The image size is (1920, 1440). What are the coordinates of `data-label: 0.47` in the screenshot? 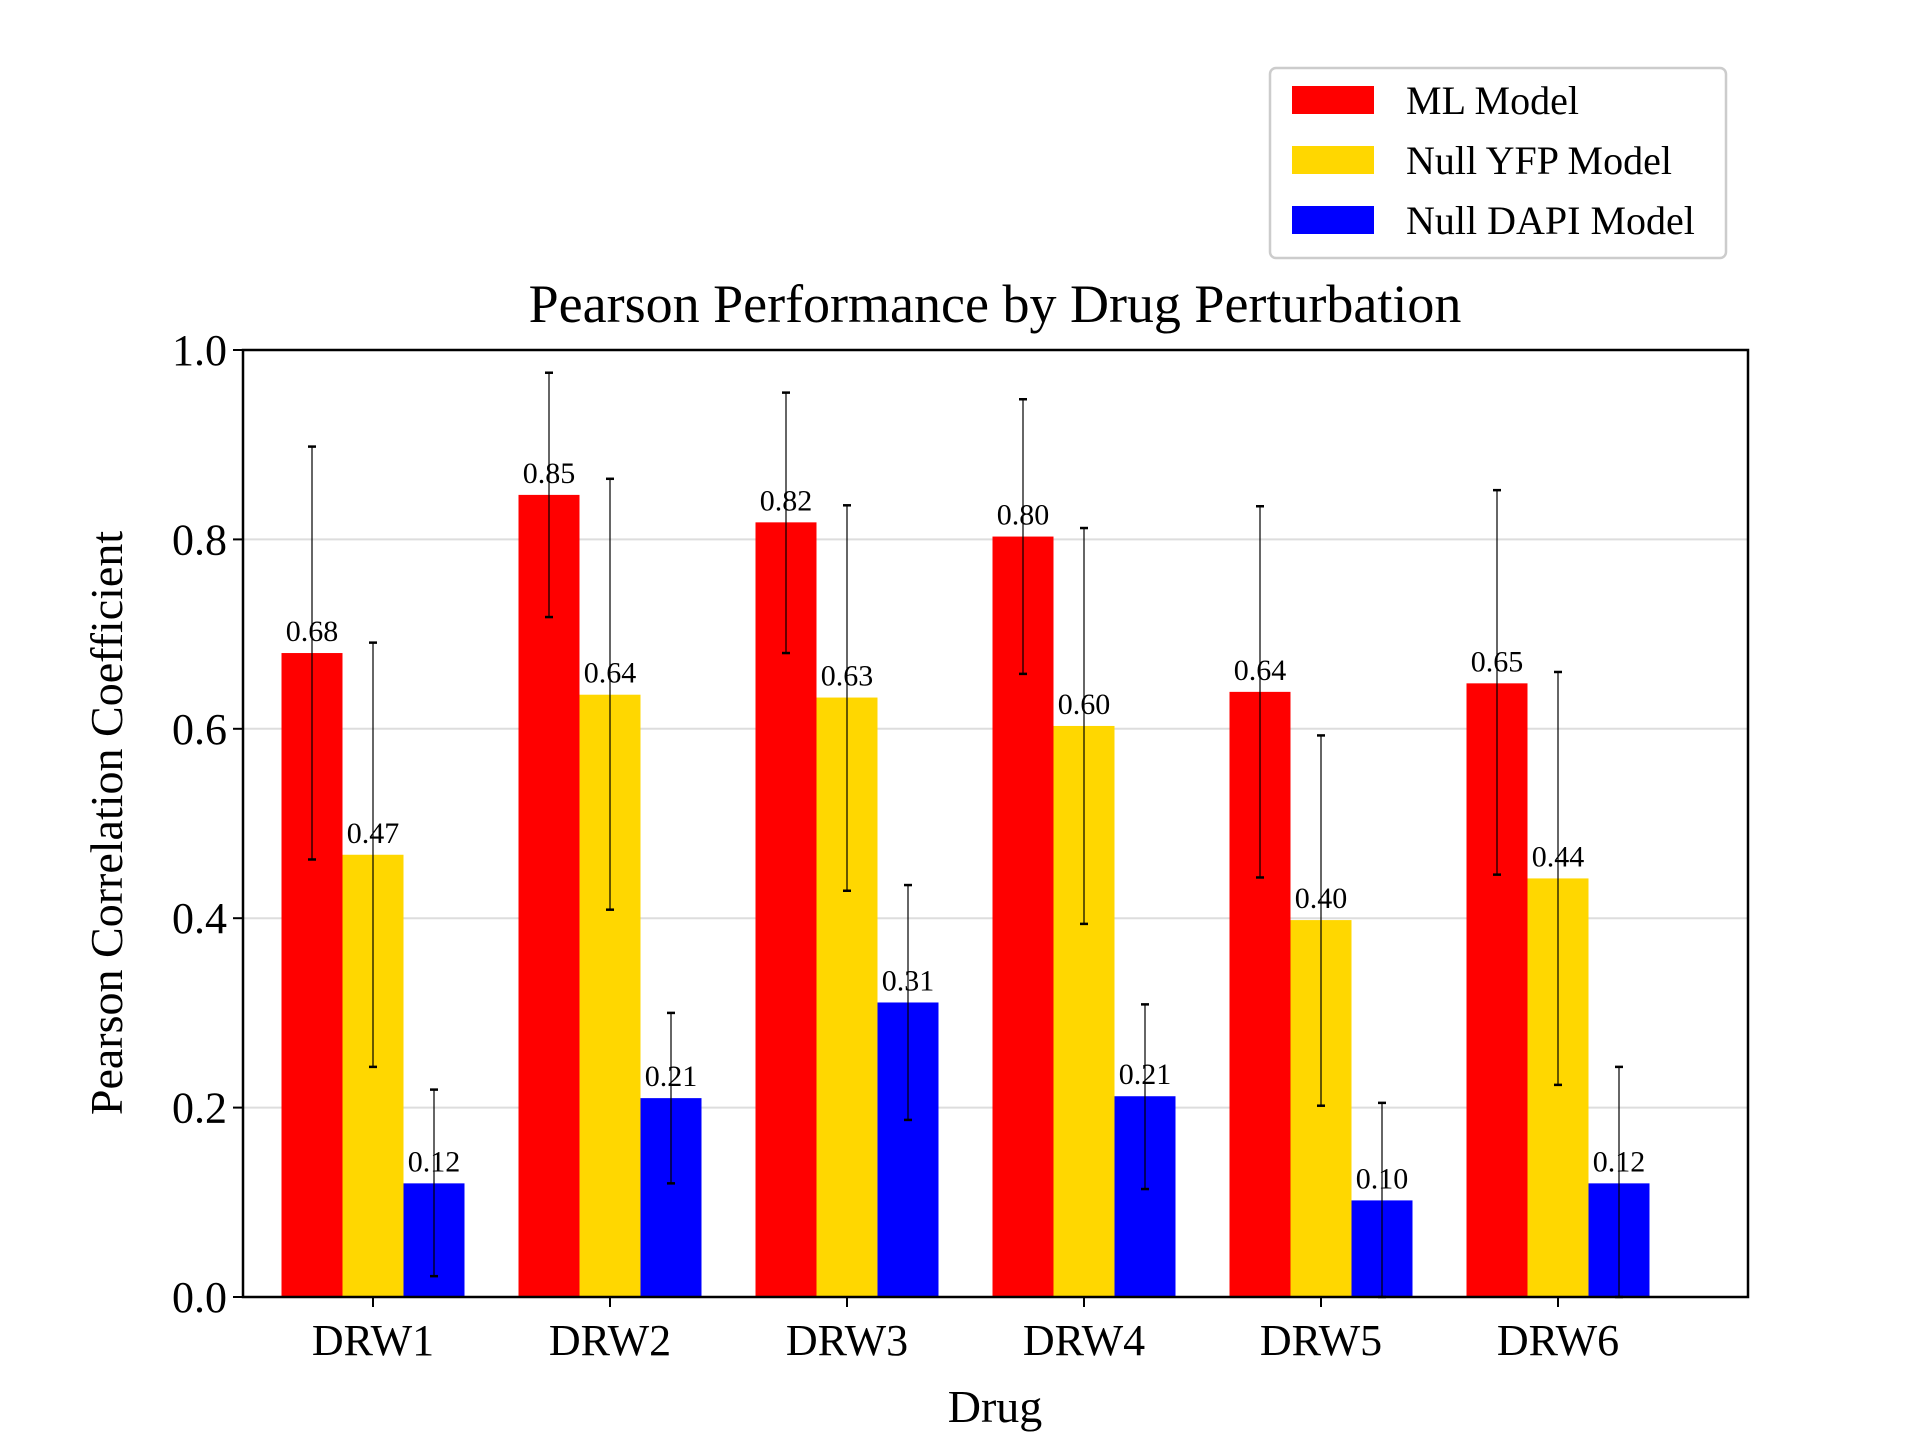 It's located at (373, 833).